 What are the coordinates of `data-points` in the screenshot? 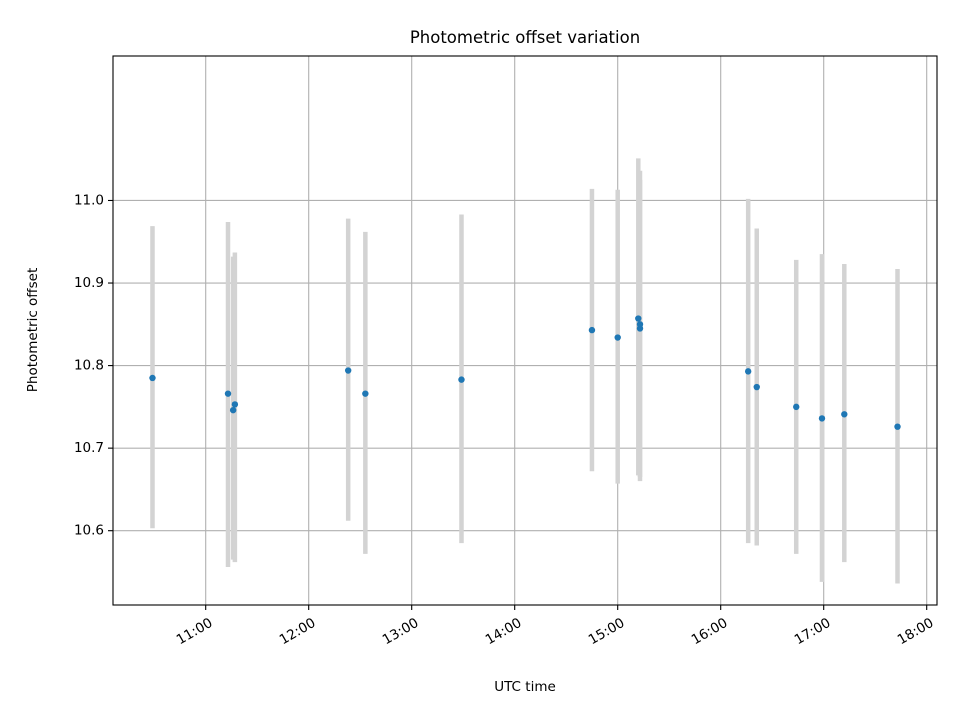 It's located at (525, 372).